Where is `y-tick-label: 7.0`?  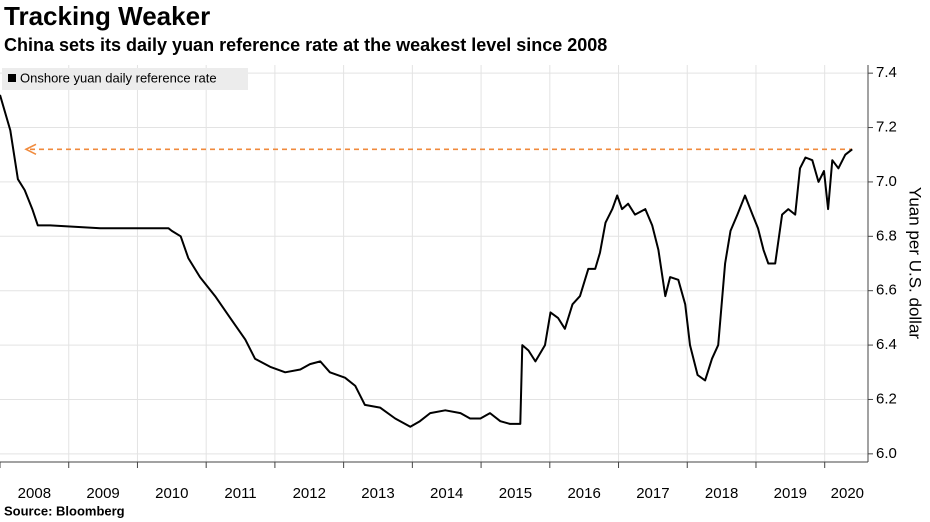 y-tick-label: 7.0 is located at coordinates (886, 181).